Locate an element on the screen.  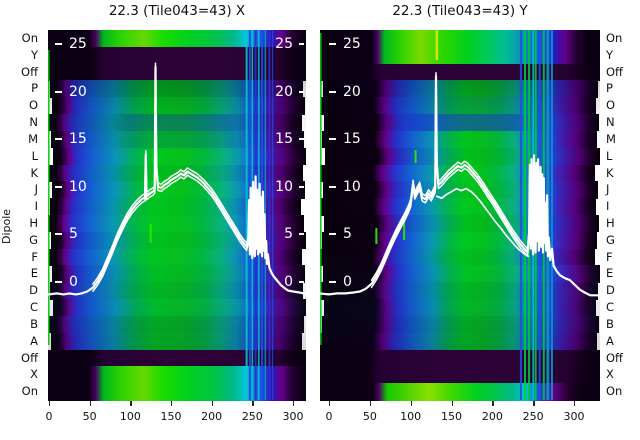
x-tick-label: 150 is located at coordinates (451, 416).